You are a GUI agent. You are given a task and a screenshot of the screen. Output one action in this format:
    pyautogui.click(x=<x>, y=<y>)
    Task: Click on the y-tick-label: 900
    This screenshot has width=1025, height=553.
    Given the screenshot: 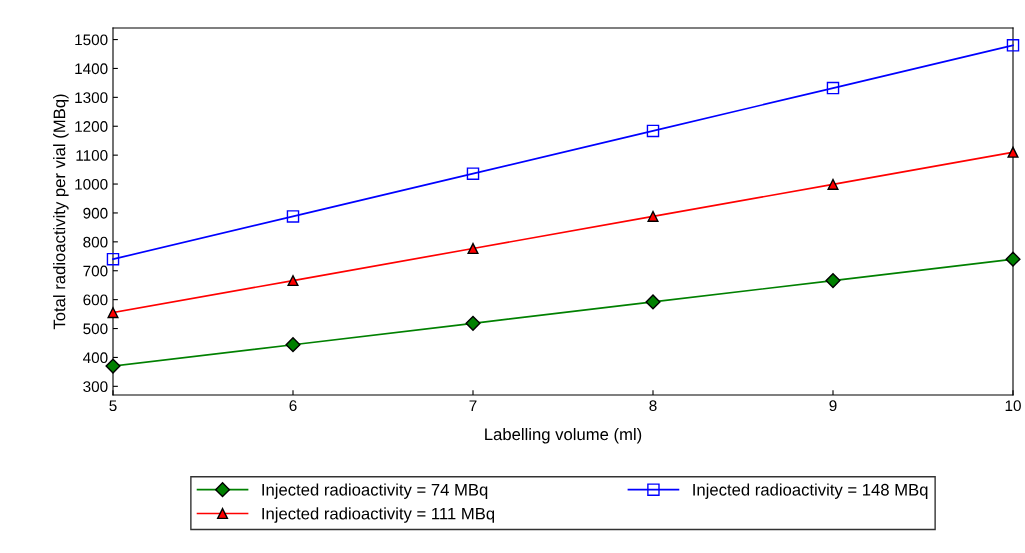 What is the action you would take?
    pyautogui.click(x=95, y=213)
    